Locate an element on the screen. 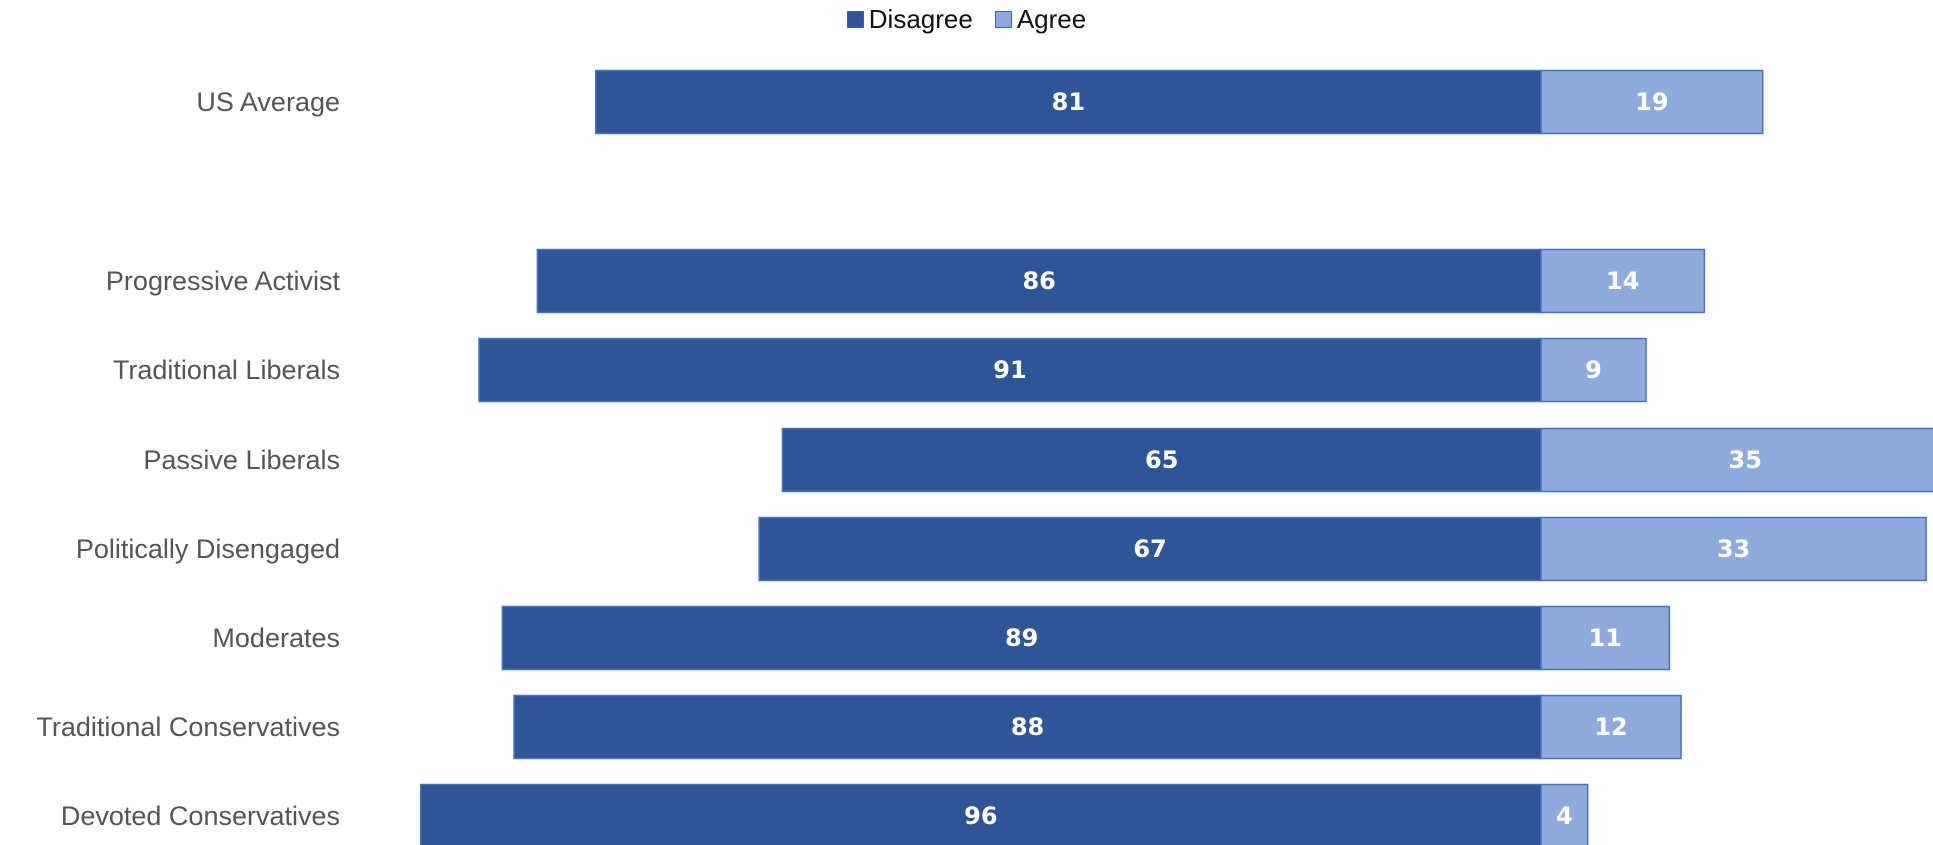 The image size is (1933, 845). legend-item-agree: Agree is located at coordinates (1040, 19).